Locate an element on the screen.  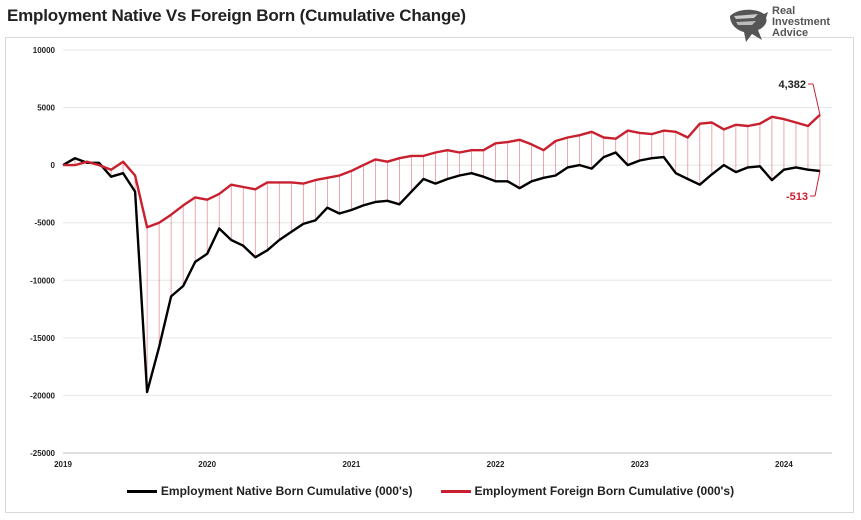
y-tick-label: -20000 is located at coordinates (42, 395).